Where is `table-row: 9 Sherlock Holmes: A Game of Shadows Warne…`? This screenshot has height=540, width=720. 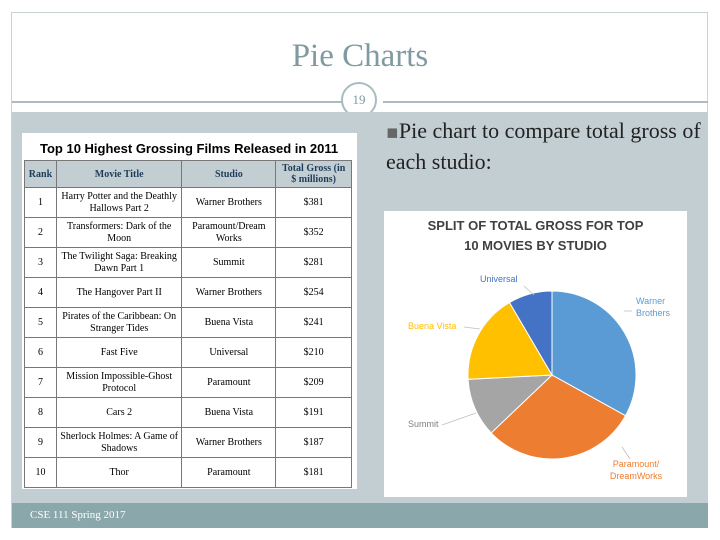 table-row: 9 Sherlock Holmes: A Game of Shadows Warne… is located at coordinates (188, 442).